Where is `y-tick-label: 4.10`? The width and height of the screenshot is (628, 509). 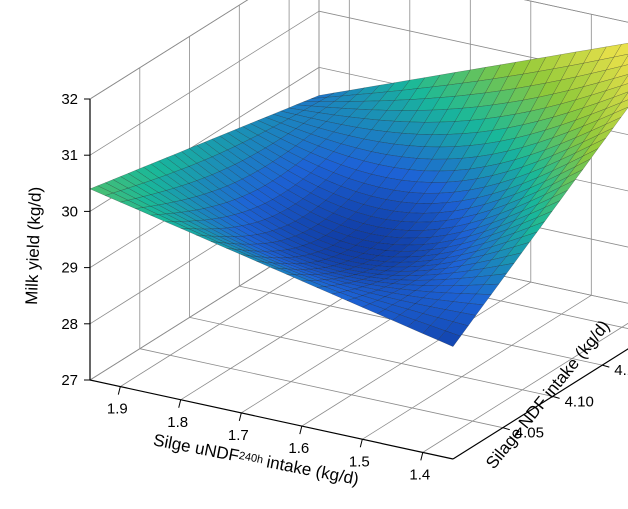
y-tick-label: 4.10 is located at coordinates (579, 401).